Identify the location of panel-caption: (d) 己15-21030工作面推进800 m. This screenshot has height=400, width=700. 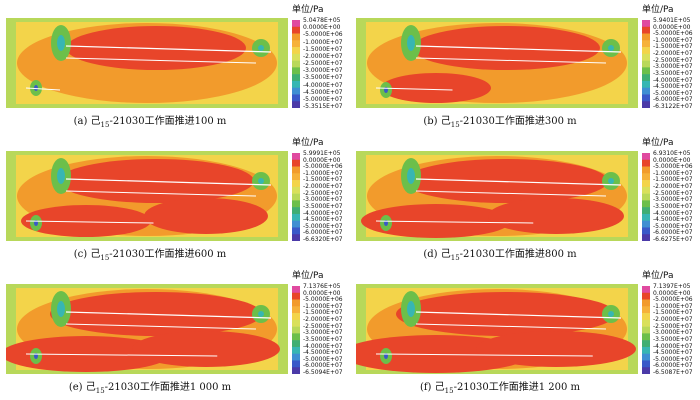
(500, 255).